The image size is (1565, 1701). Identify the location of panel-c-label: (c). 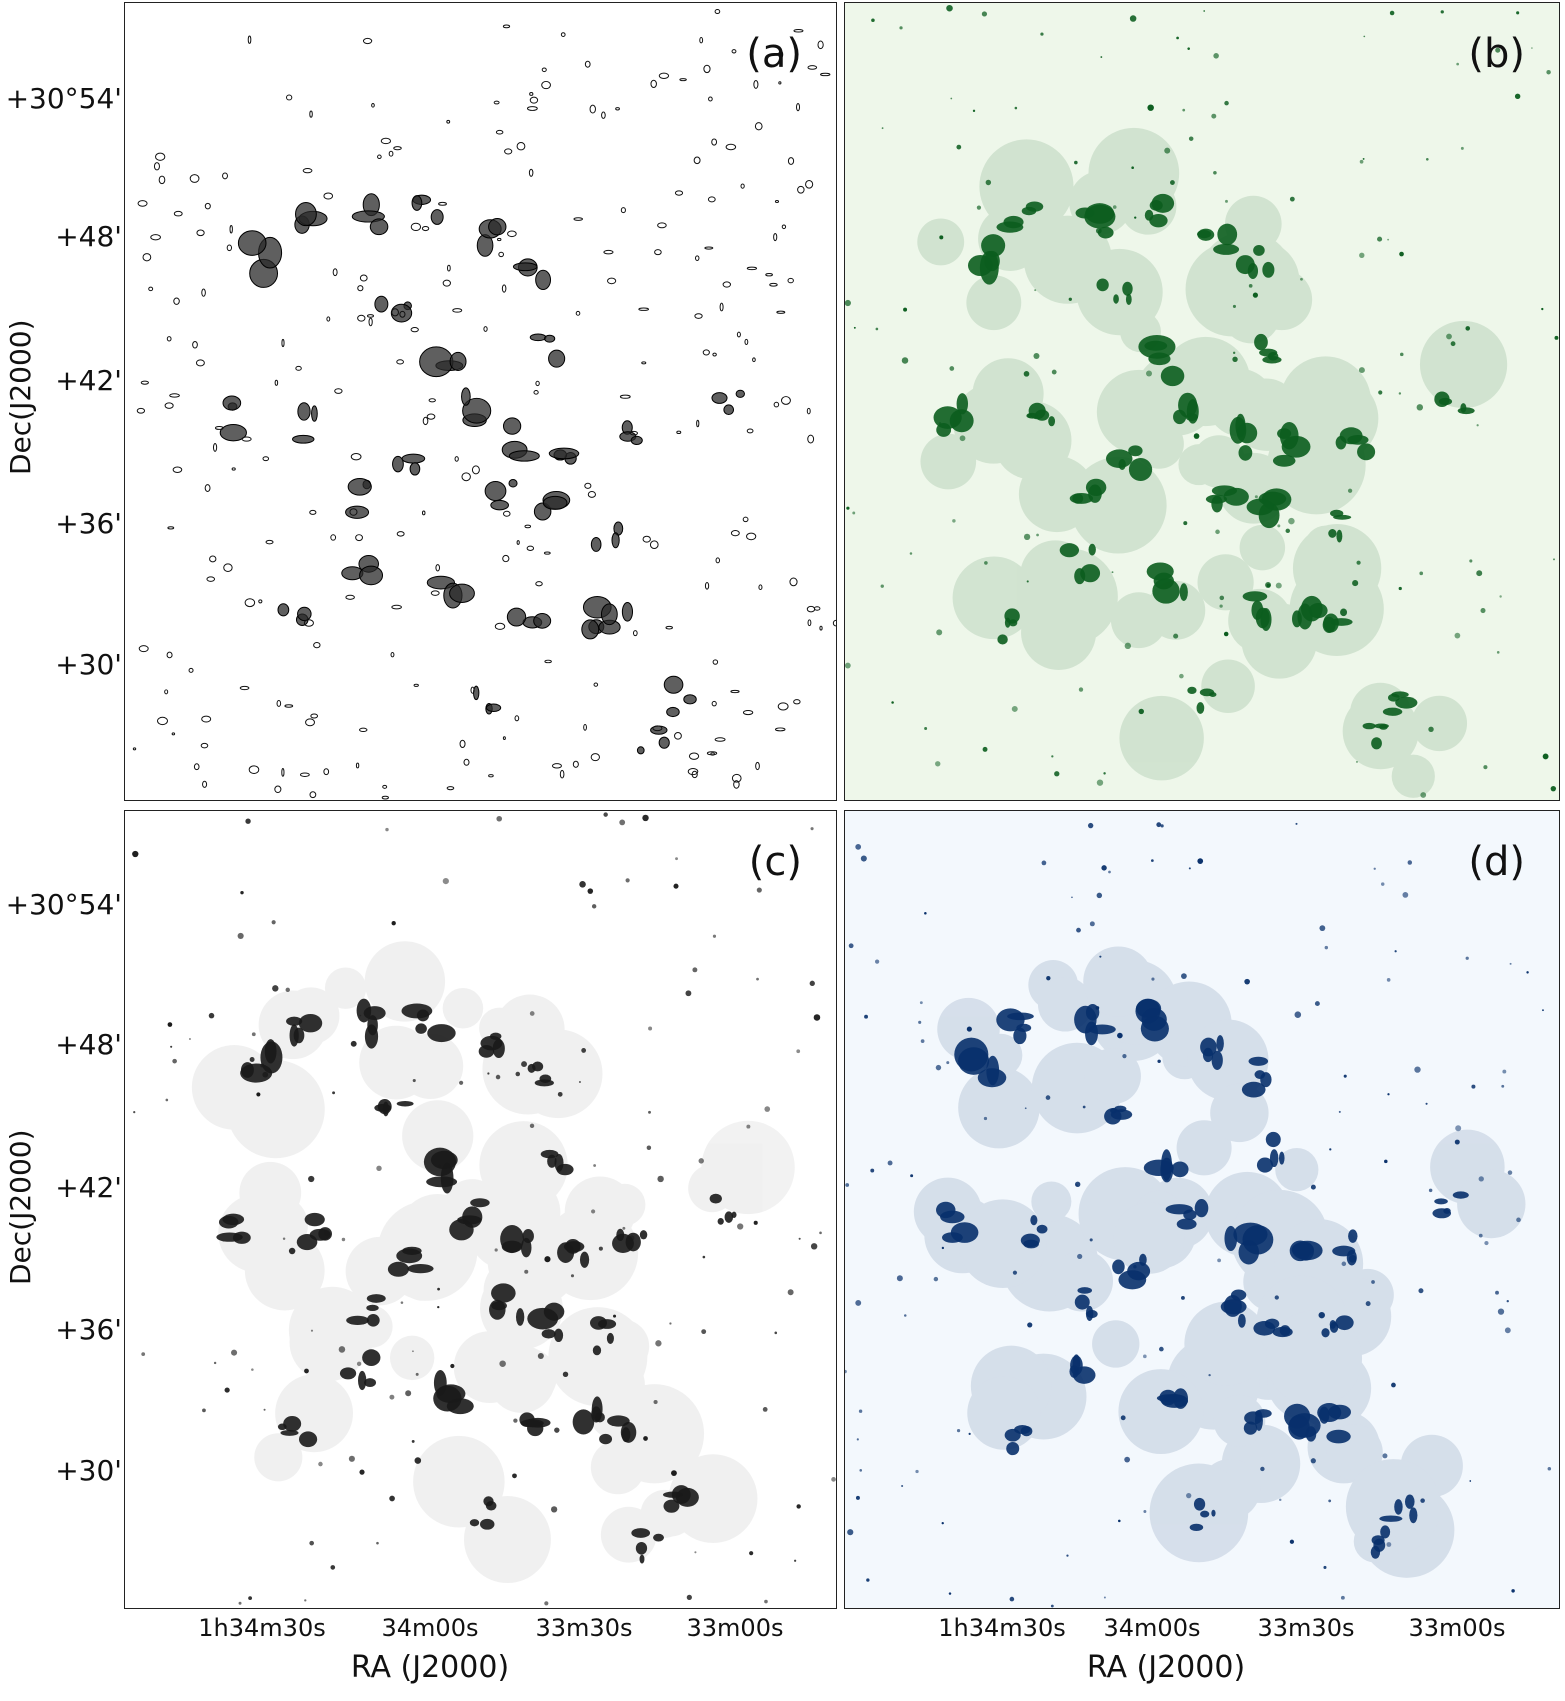
(775, 862).